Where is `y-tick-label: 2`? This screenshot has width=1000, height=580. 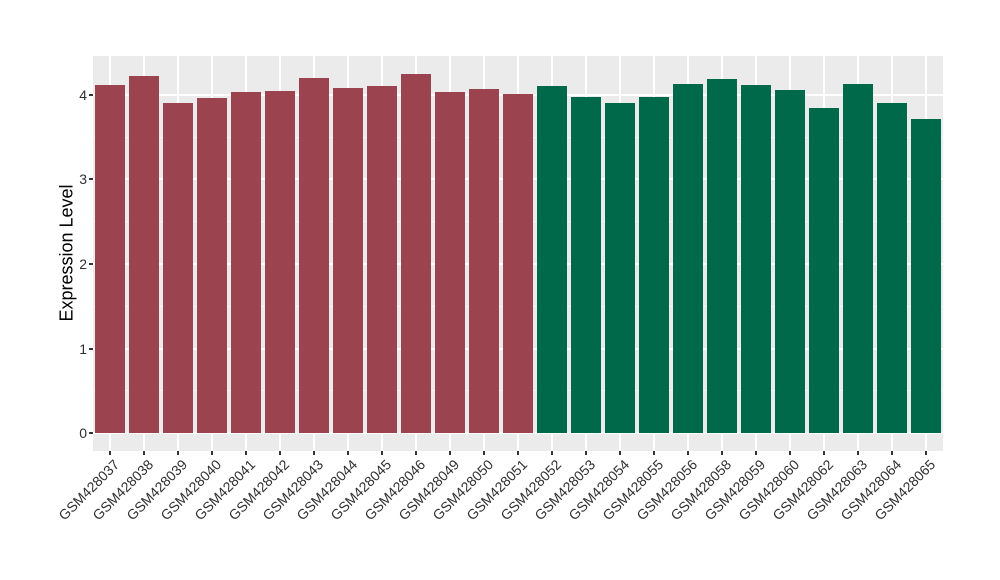 y-tick-label: 2 is located at coordinates (83, 264).